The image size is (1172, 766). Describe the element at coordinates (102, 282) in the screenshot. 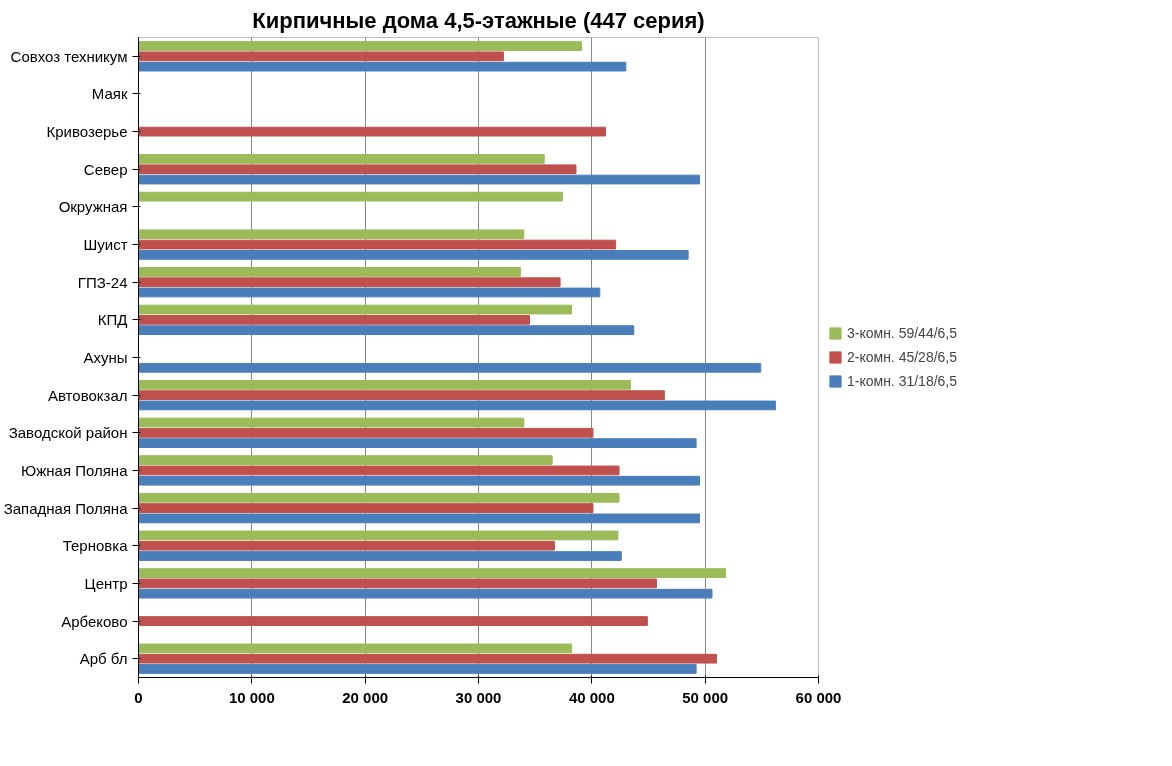

I see `y-tick-label: ГПЗ-24` at that location.